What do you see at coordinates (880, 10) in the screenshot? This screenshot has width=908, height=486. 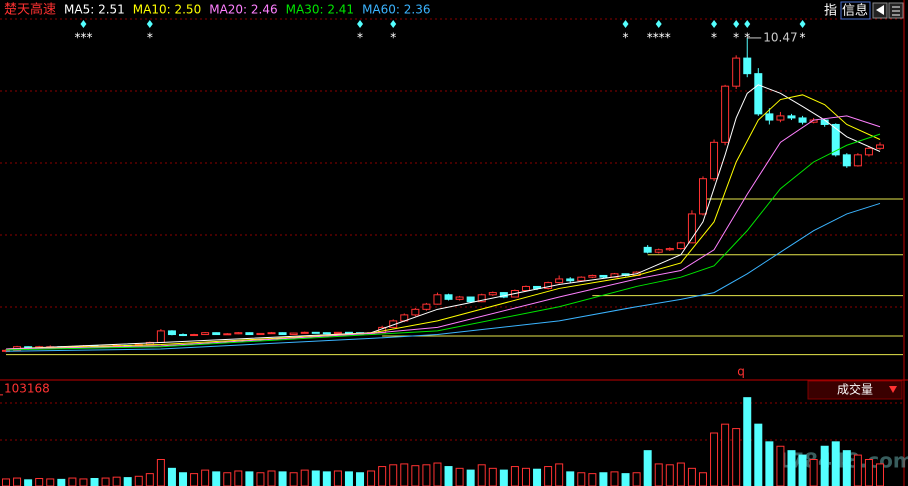 I see `nav-icon` at bounding box center [880, 10].